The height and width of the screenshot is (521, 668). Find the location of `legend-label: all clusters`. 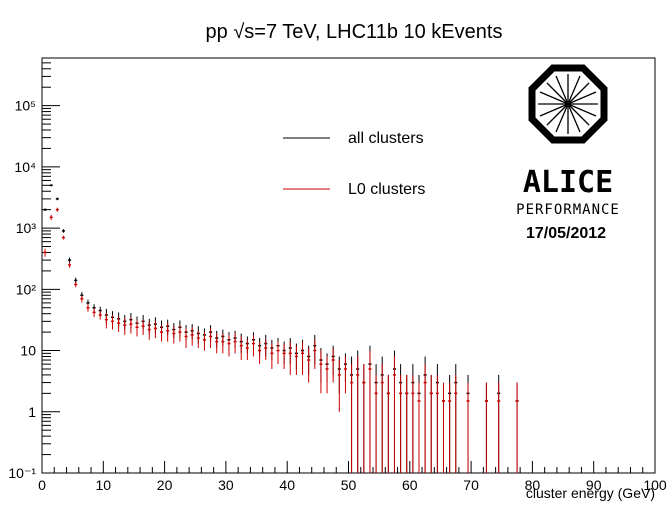

legend-label: all clusters is located at coordinates (386, 138).